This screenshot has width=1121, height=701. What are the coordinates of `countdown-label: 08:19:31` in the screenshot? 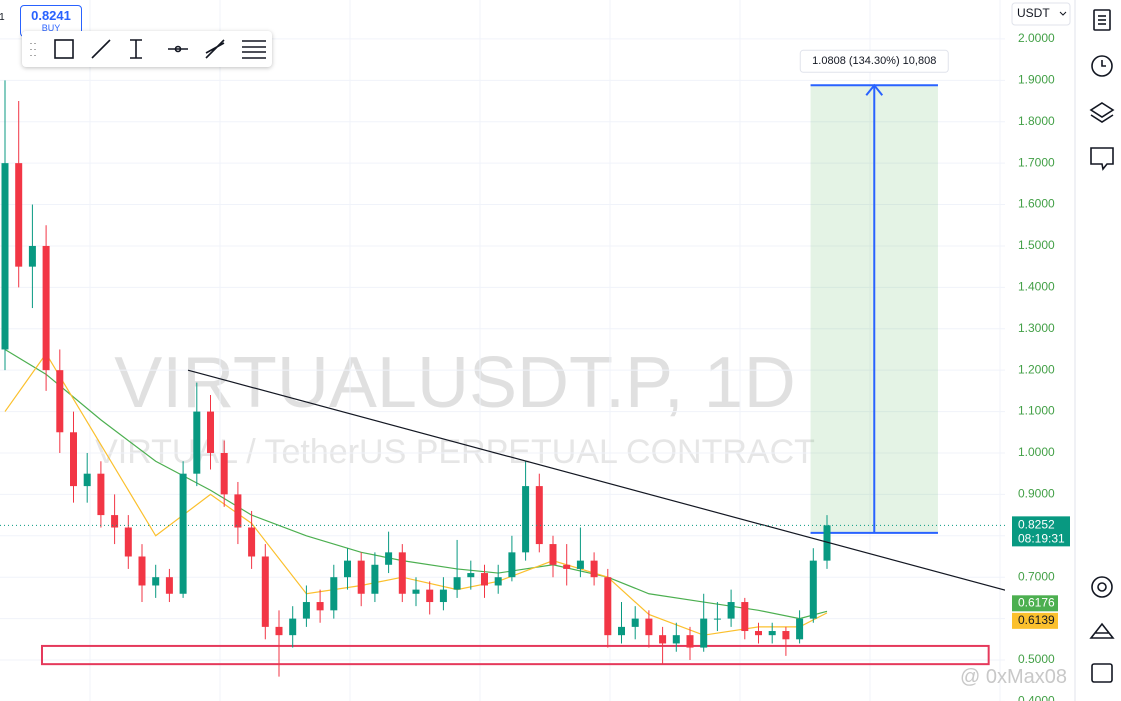 It's located at (1041, 539).